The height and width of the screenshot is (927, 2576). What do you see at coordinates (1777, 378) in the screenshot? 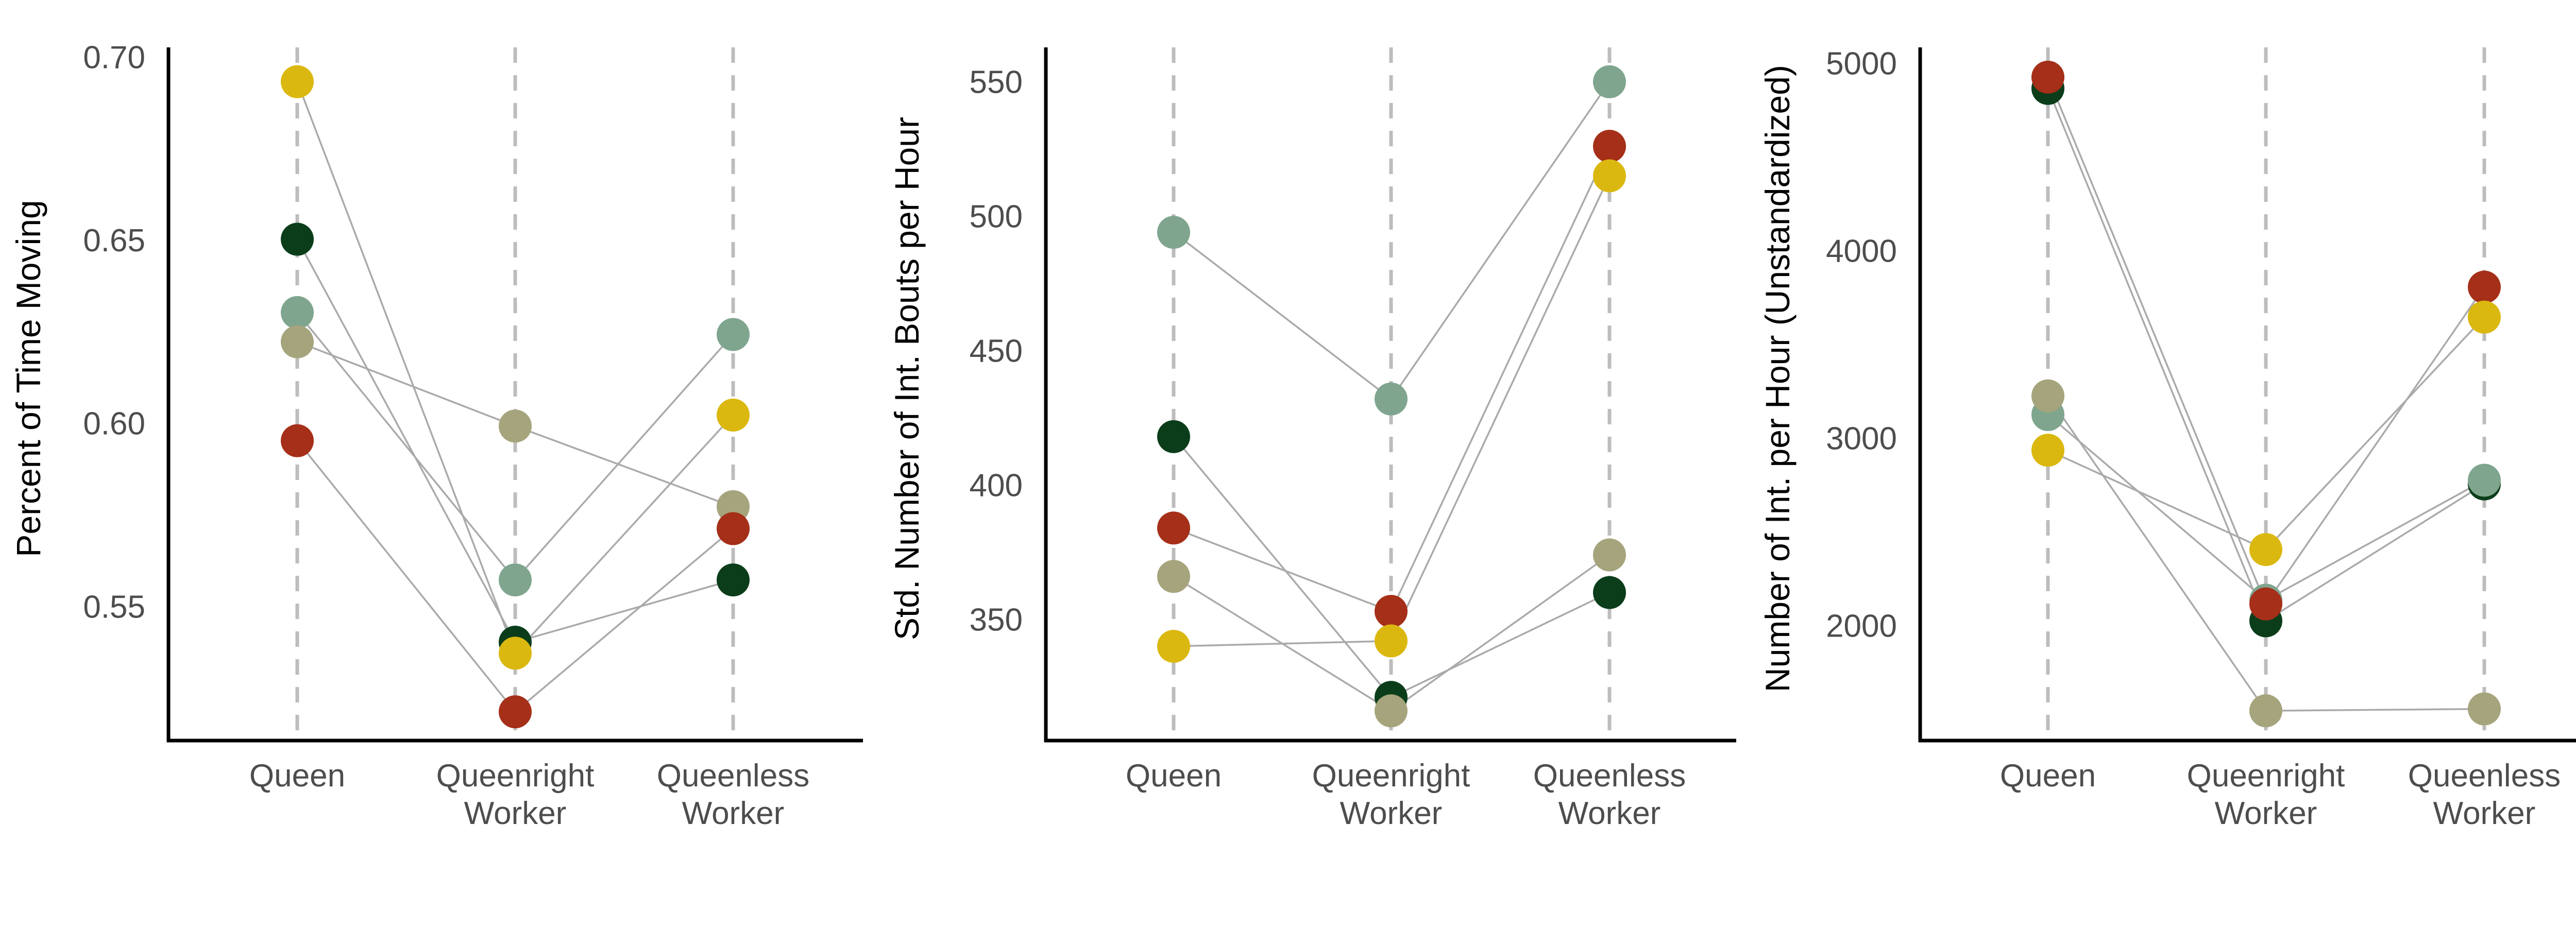
I see `y-axis-title: Number of Int. per Hour (Unstandardized)` at bounding box center [1777, 378].